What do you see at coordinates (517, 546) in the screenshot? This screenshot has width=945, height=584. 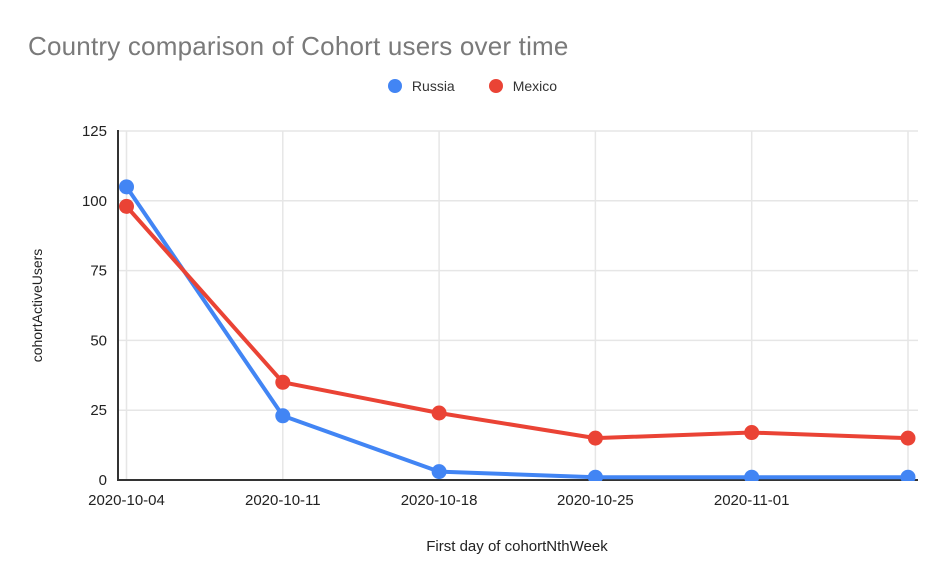 I see `x-axis-title: First day of cohortNthWeek` at bounding box center [517, 546].